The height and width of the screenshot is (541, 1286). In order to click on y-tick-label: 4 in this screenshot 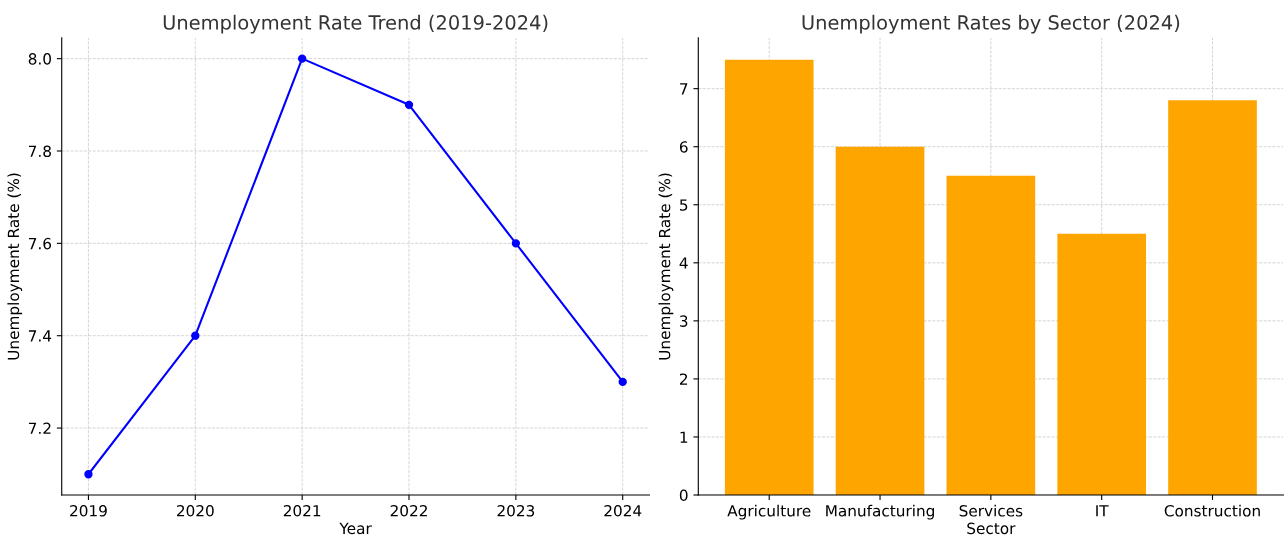, I will do `click(683, 263)`.